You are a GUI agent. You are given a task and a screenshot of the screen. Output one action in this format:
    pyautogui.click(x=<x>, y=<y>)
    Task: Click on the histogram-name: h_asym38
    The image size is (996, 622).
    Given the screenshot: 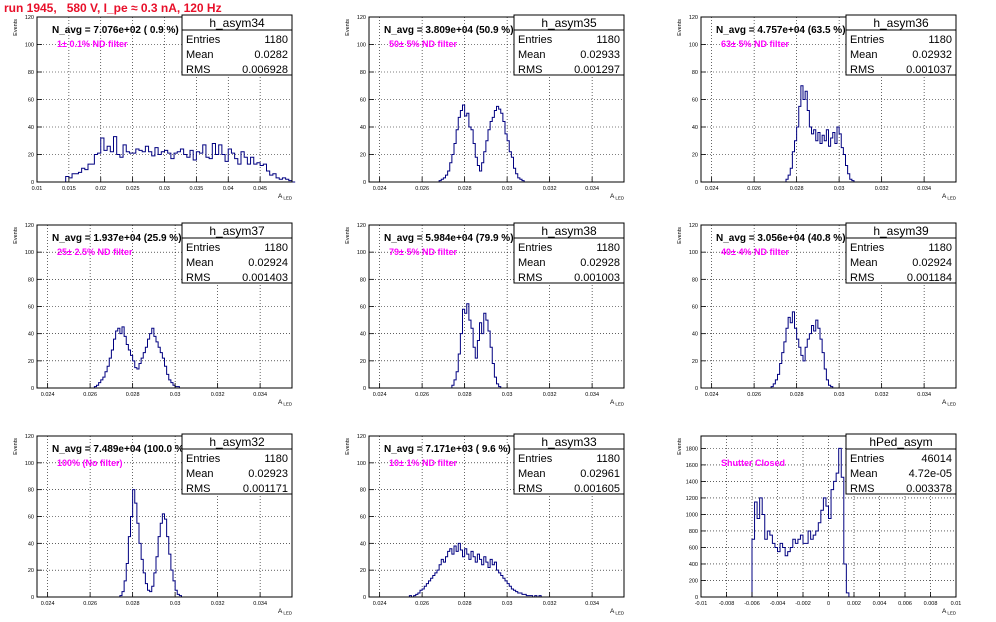 What is the action you would take?
    pyautogui.click(x=569, y=231)
    